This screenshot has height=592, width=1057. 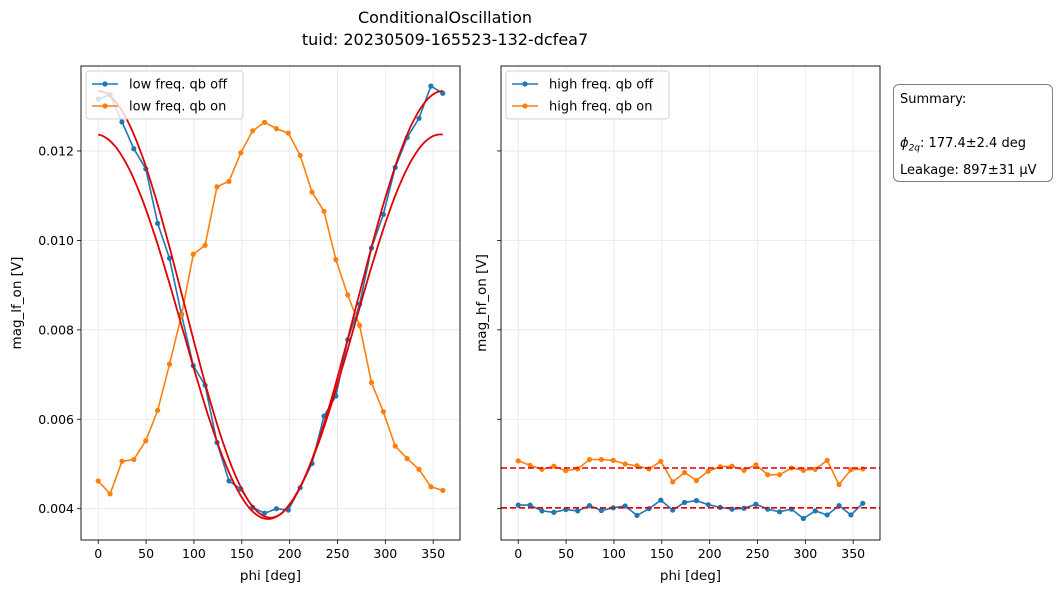 I want to click on y-axis-label: mag_hf_on [V], so click(x=482, y=303).